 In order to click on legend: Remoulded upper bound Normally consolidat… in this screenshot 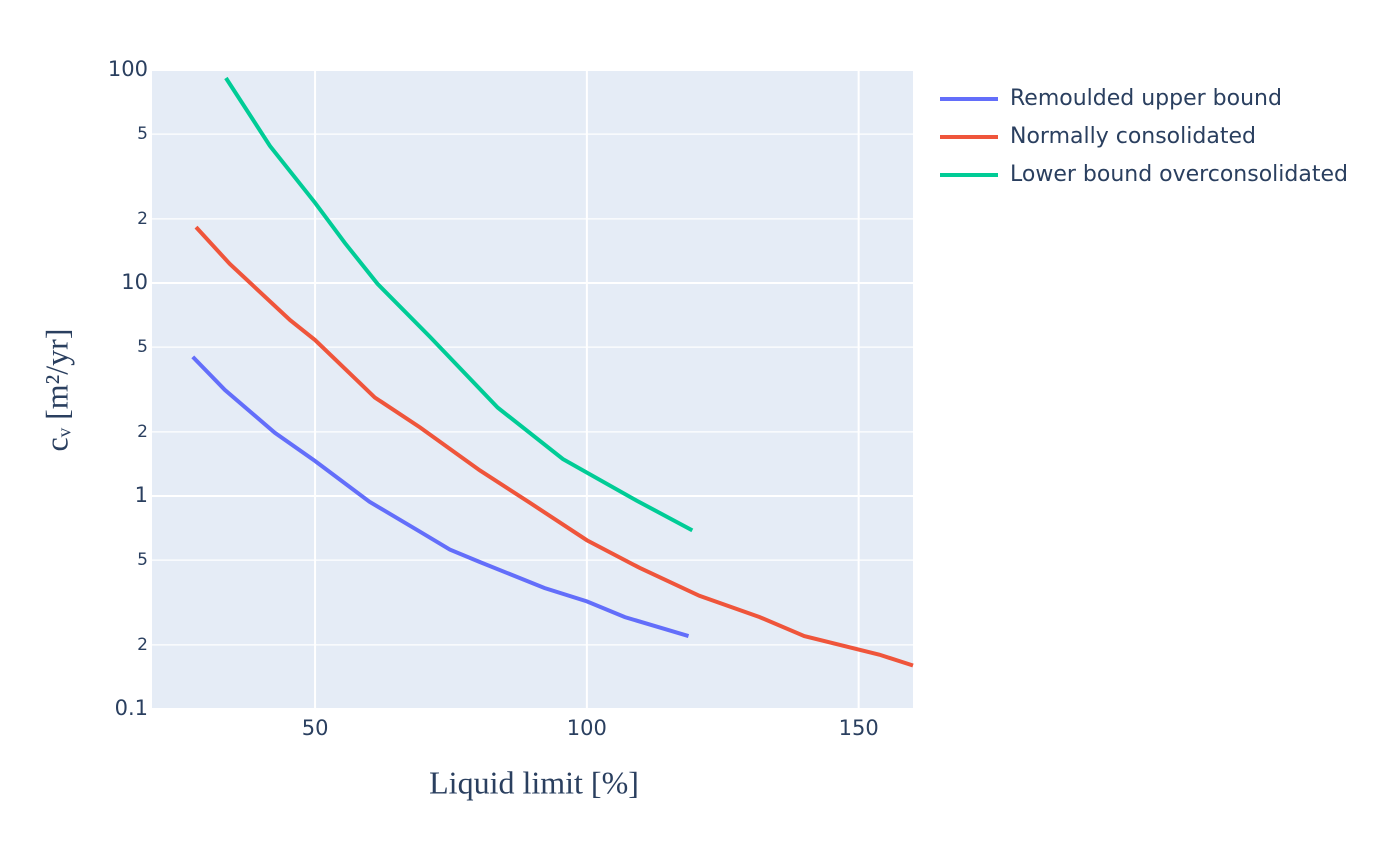, I will do `click(1144, 136)`.